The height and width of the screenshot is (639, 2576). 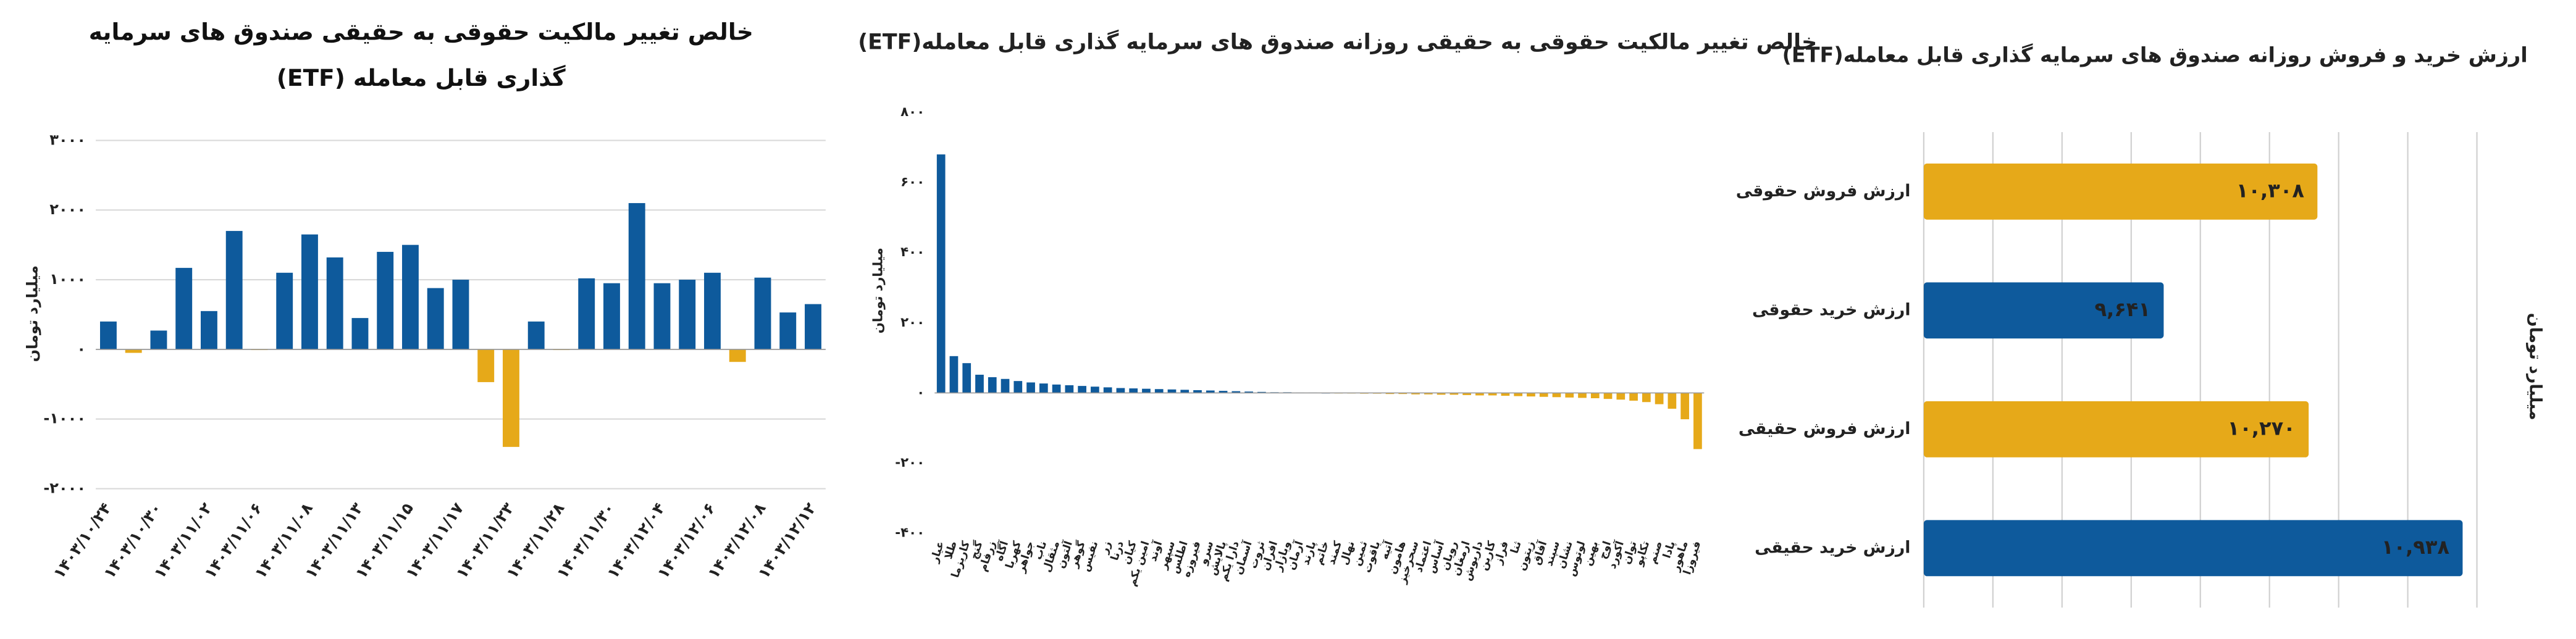 What do you see at coordinates (2270, 190) in the screenshot?
I see `value-label: ۱۰,۳۰۸` at bounding box center [2270, 190].